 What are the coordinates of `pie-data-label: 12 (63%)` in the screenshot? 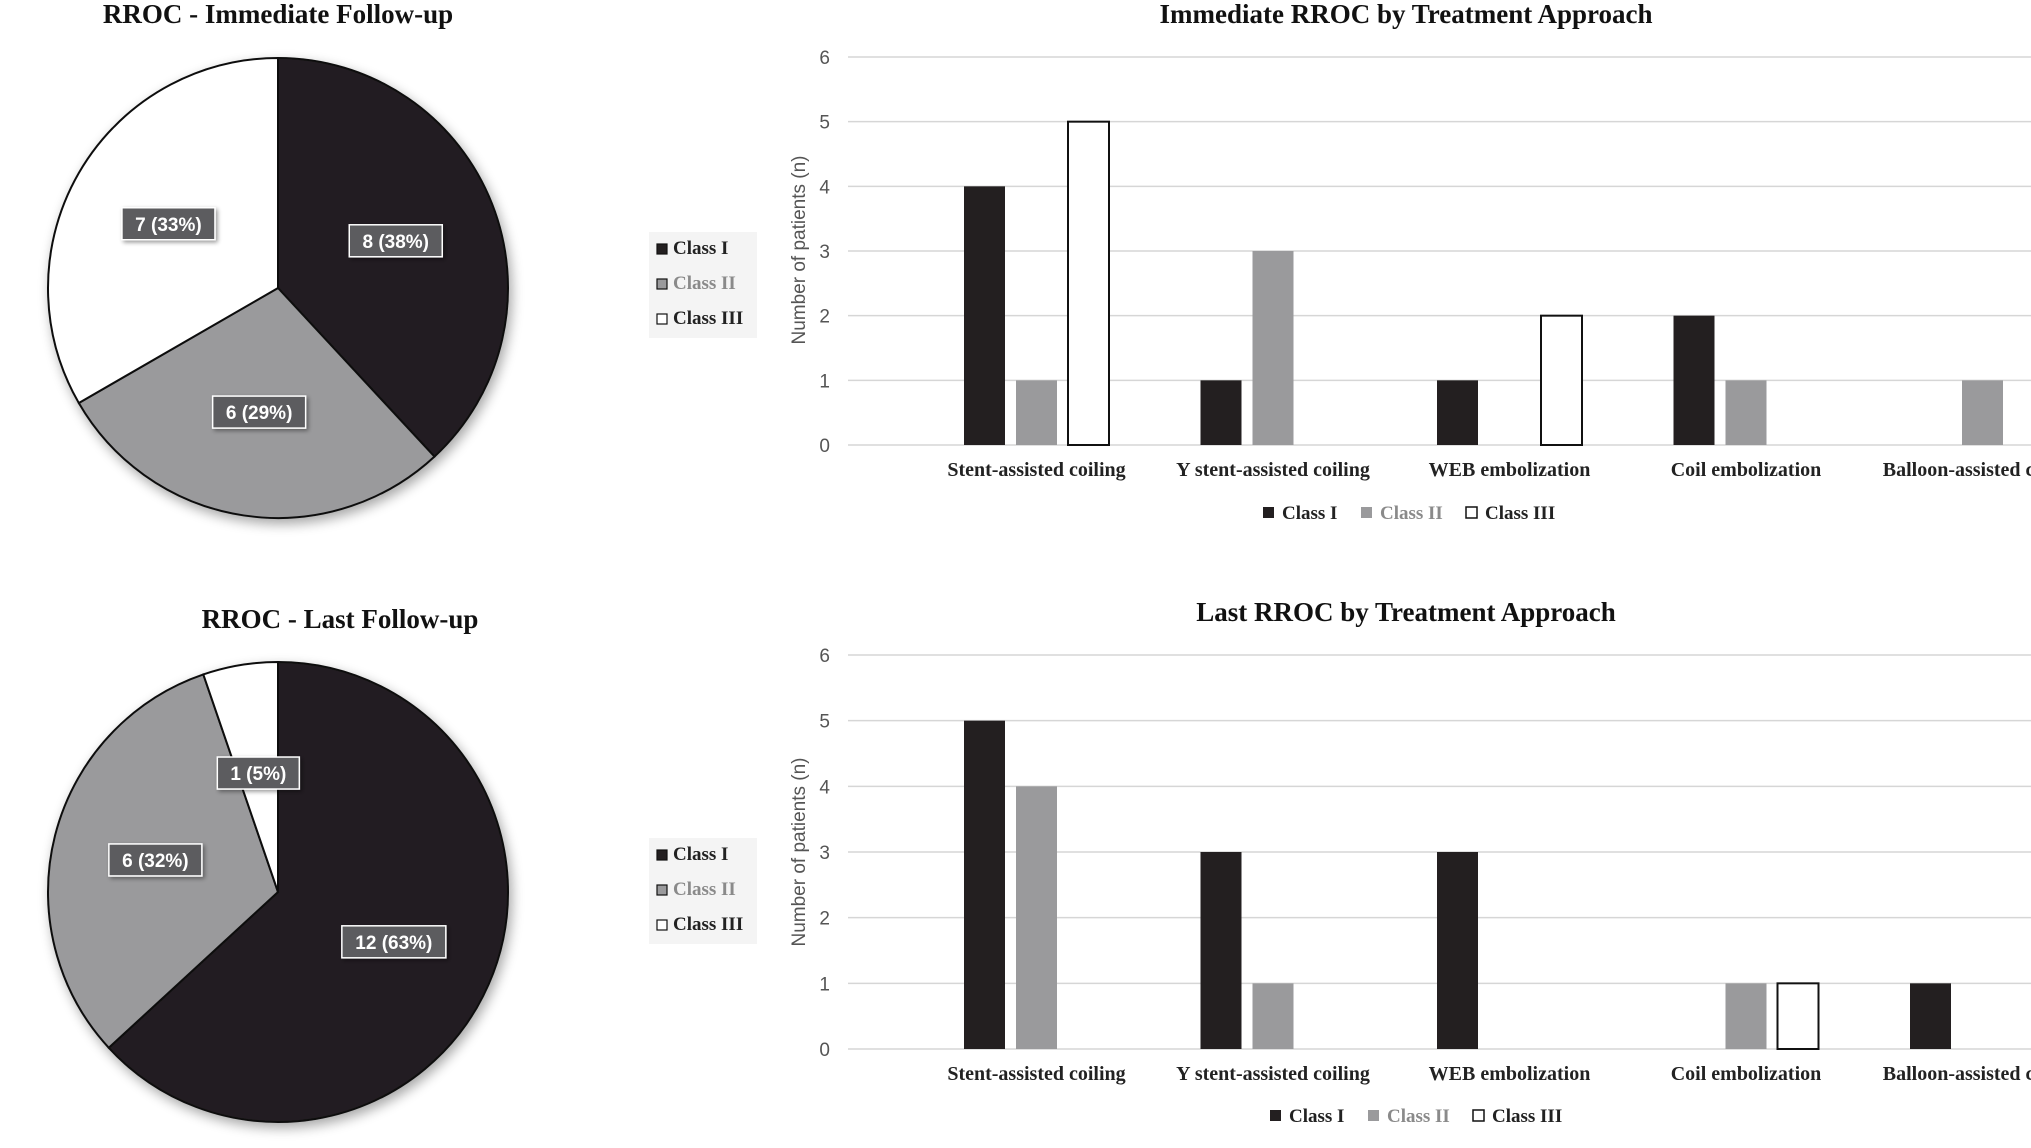 It's located at (393, 943).